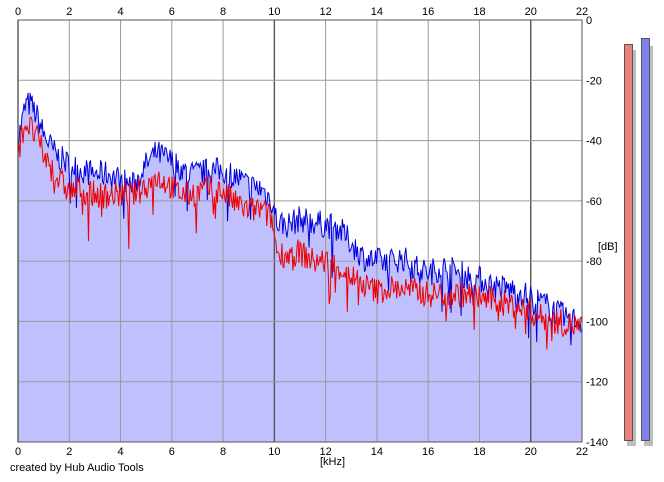 This screenshot has height=482, width=664. Describe the element at coordinates (333, 462) in the screenshot. I see `x-axis-label: [kHz]` at that location.